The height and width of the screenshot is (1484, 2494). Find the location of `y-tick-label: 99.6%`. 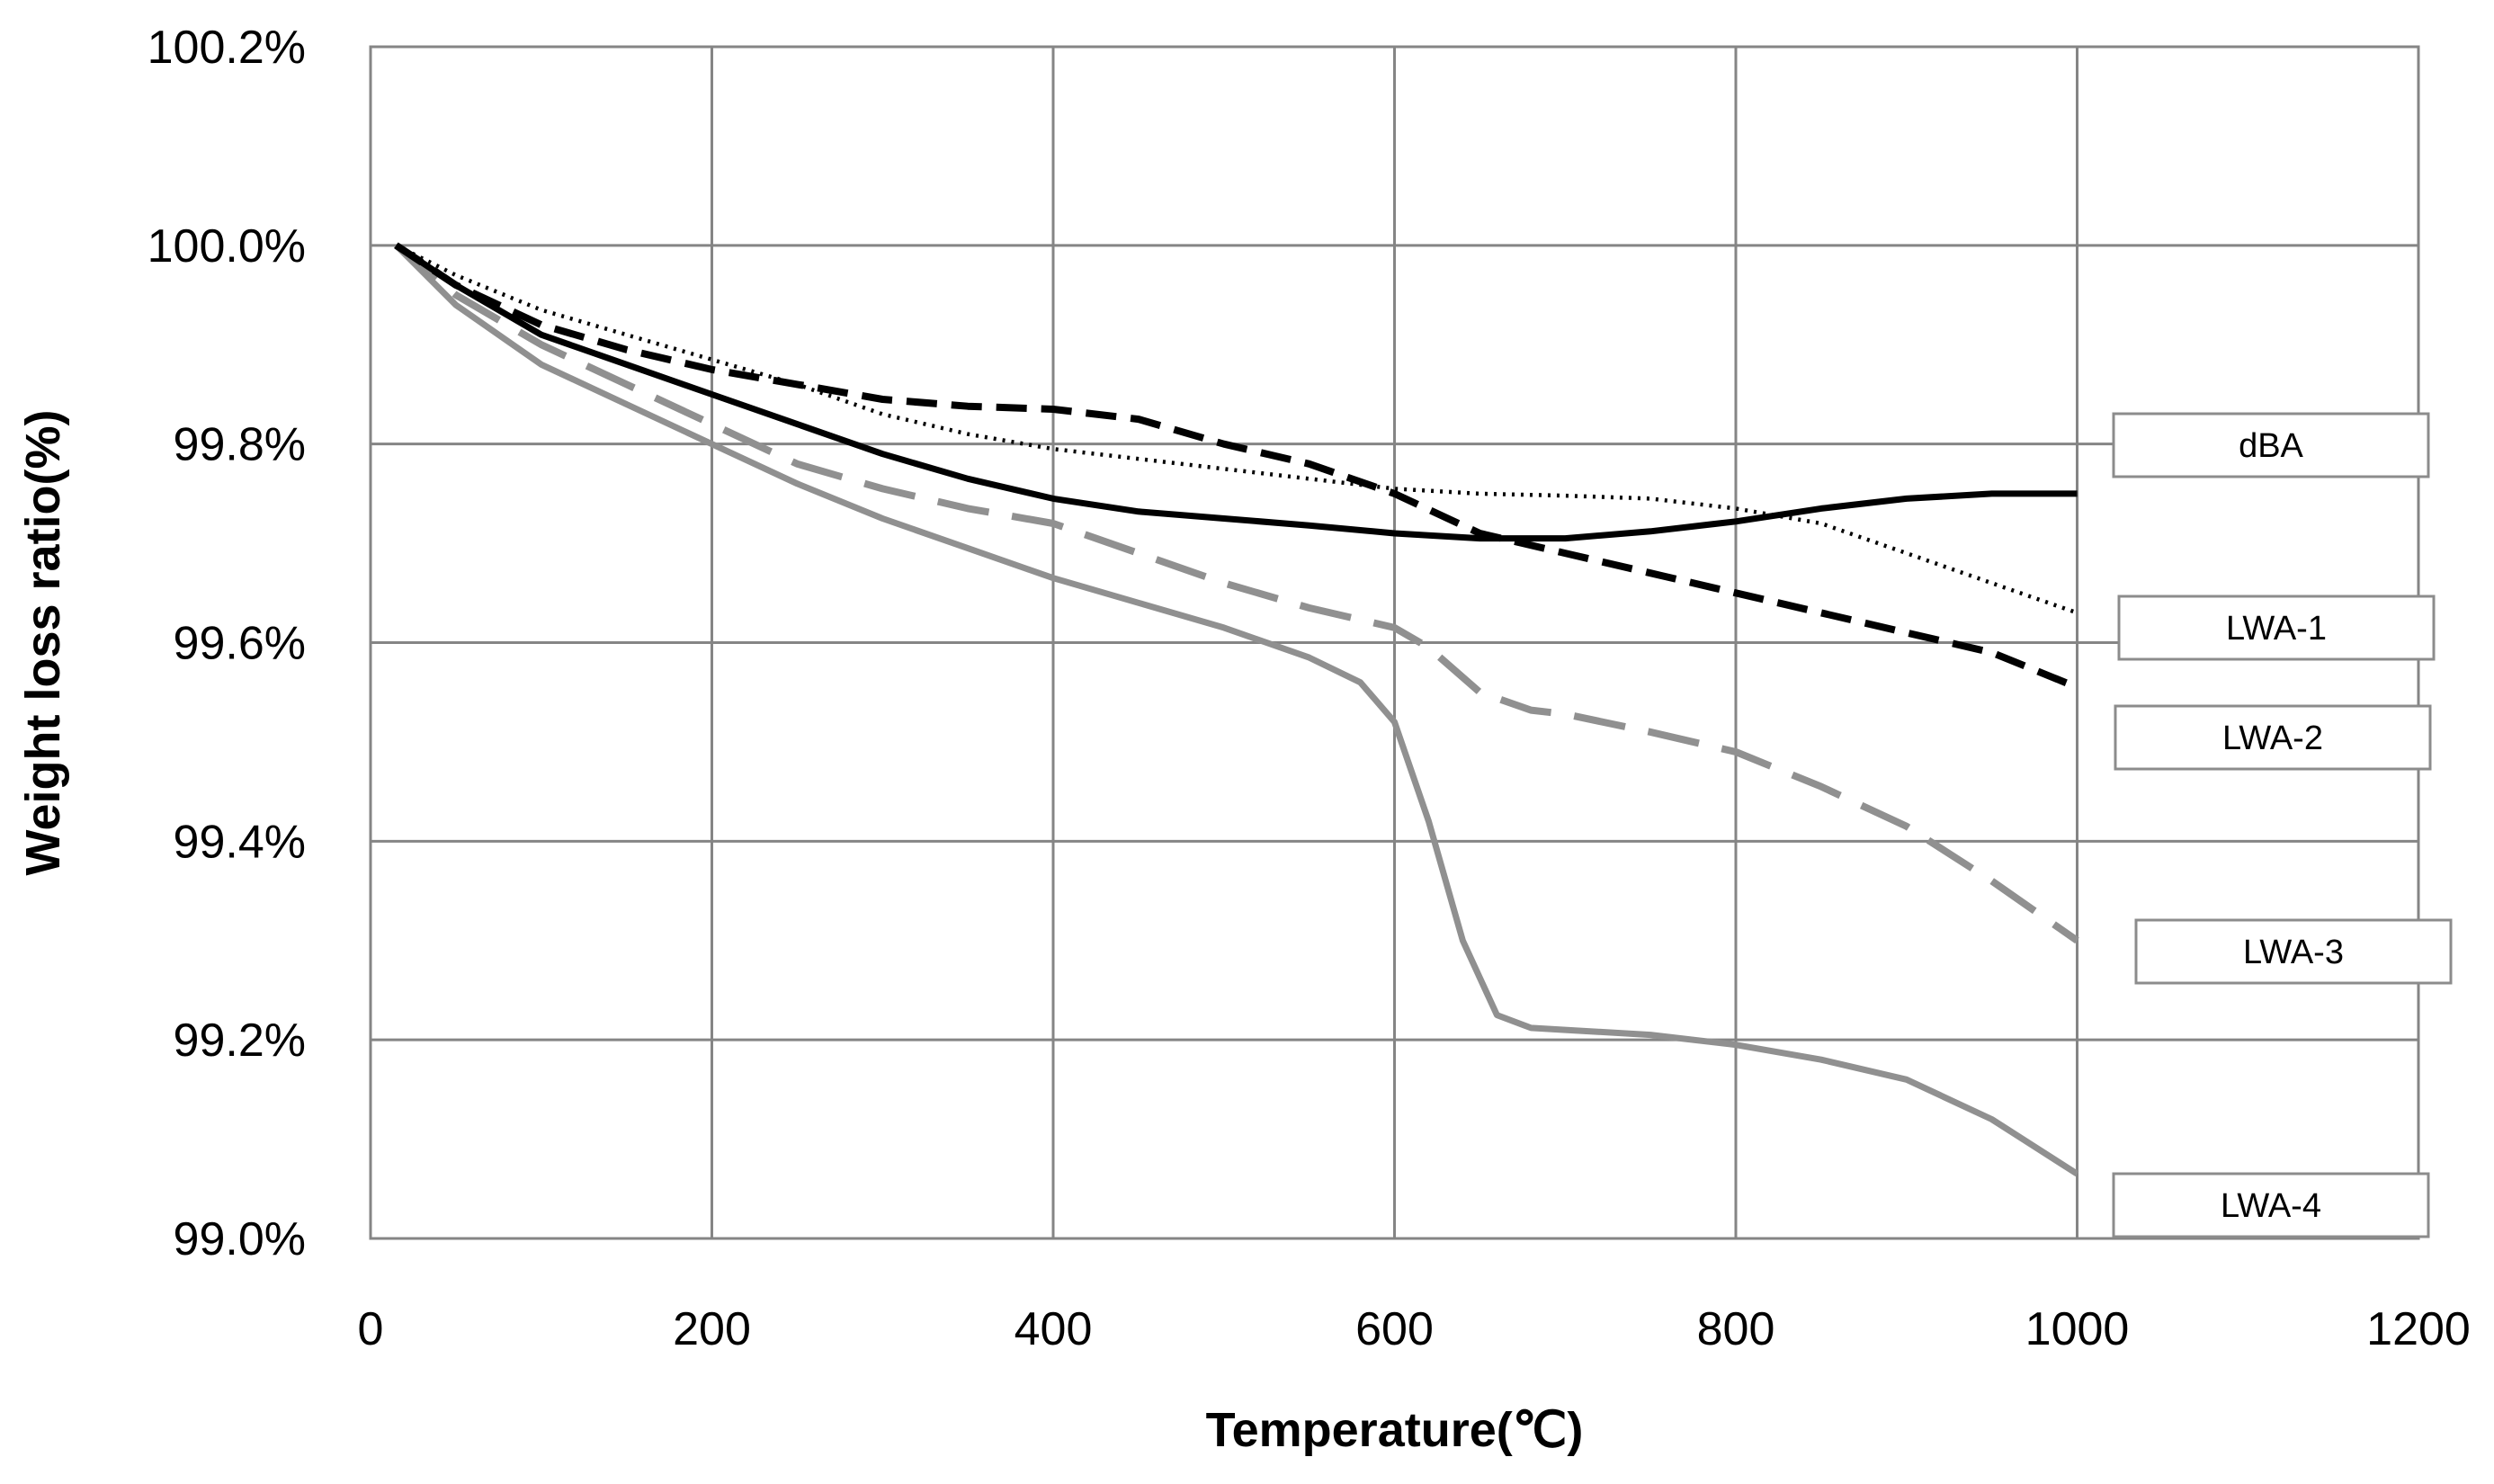

y-tick-label: 99.6% is located at coordinates (240, 644).